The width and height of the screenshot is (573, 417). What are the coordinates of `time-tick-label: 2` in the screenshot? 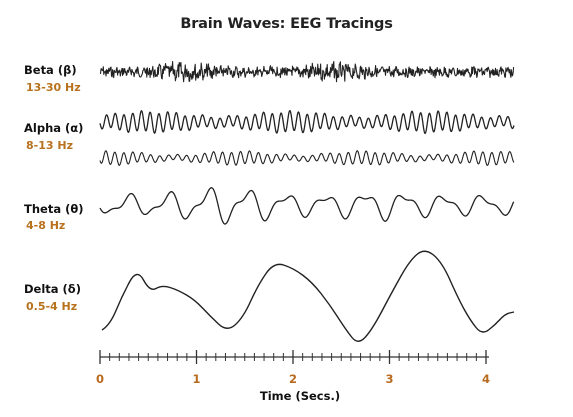 It's located at (293, 379).